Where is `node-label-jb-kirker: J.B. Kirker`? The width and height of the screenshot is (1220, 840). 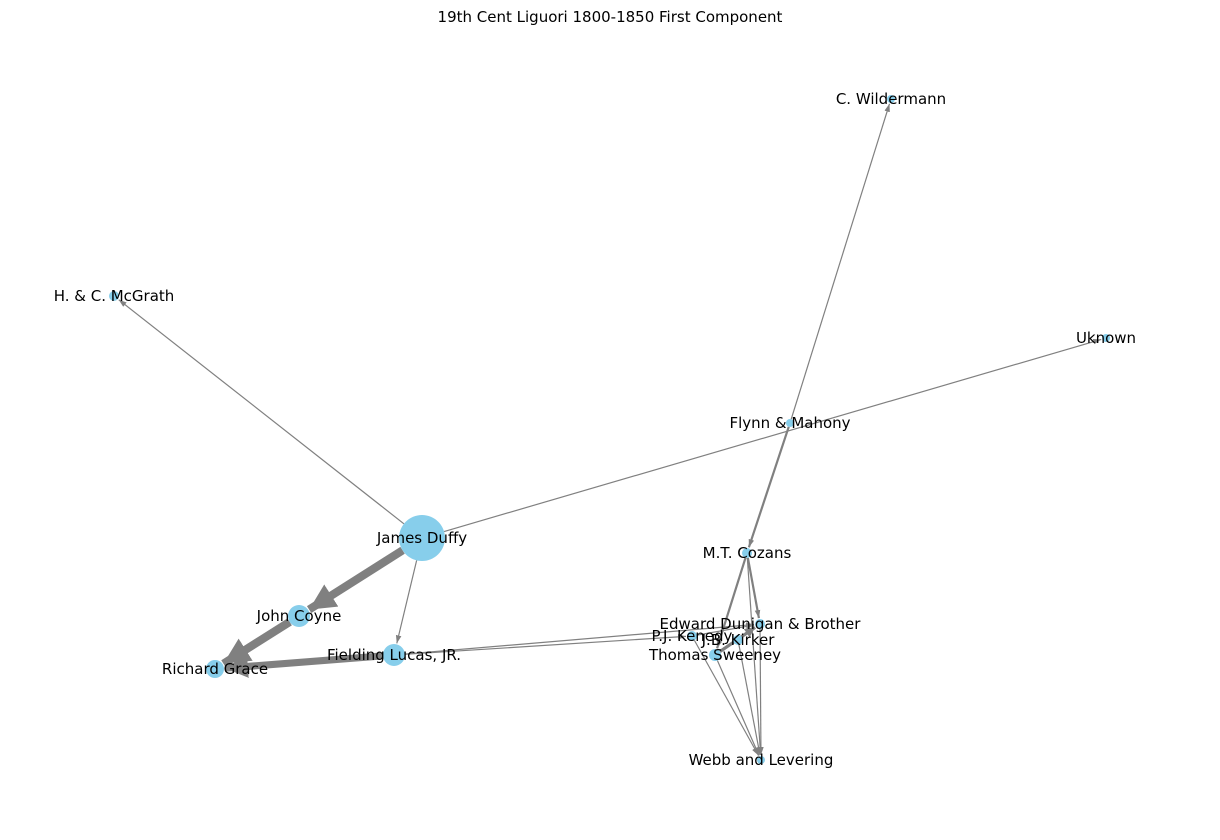
node-label-jb-kirker: J.B. Kirker is located at coordinates (738, 640).